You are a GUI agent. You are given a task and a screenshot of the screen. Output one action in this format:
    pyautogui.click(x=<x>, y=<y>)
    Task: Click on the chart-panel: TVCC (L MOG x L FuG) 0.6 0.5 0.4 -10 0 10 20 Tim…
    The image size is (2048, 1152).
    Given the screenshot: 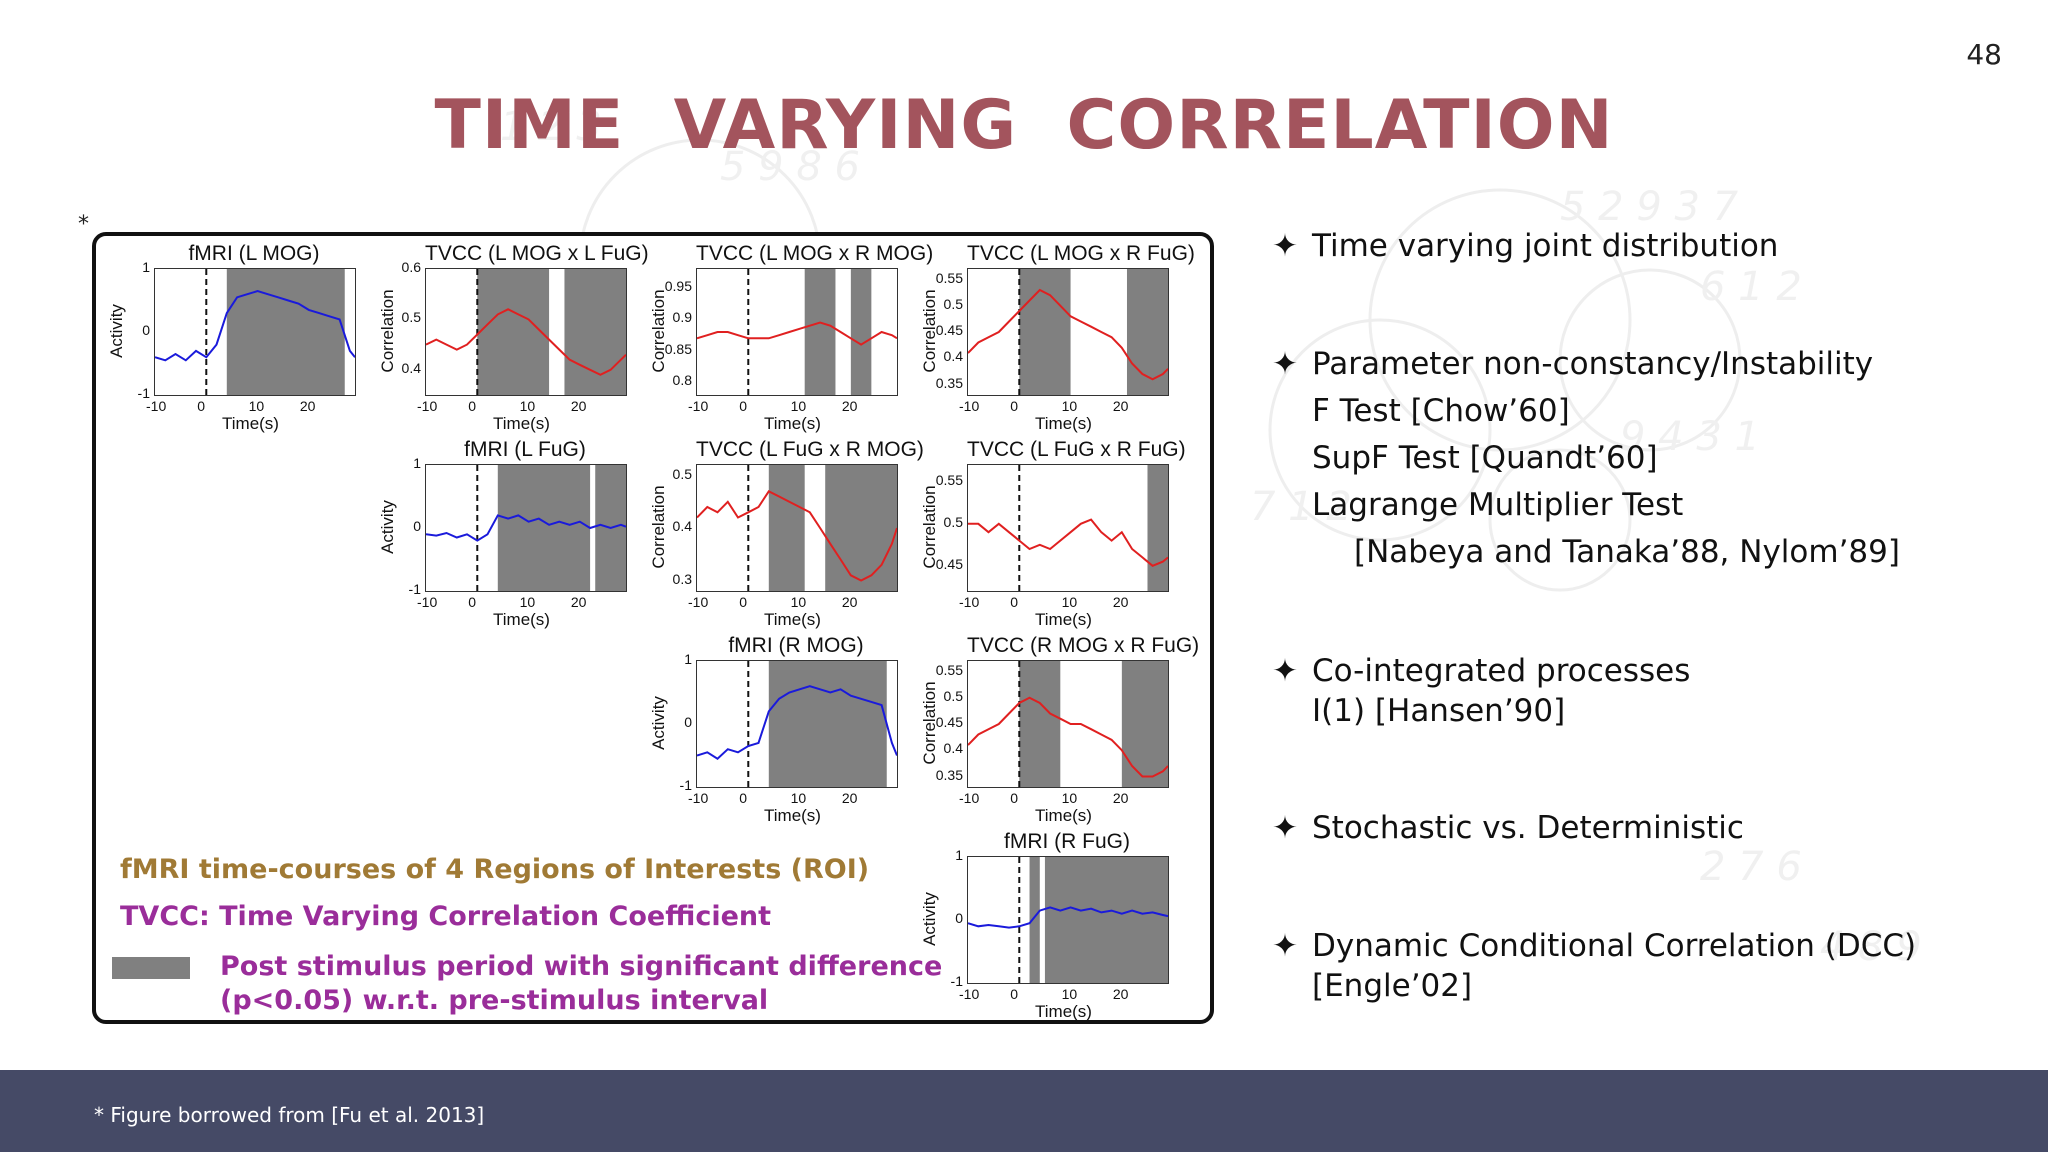 What is the action you would take?
    pyautogui.click(x=513, y=334)
    